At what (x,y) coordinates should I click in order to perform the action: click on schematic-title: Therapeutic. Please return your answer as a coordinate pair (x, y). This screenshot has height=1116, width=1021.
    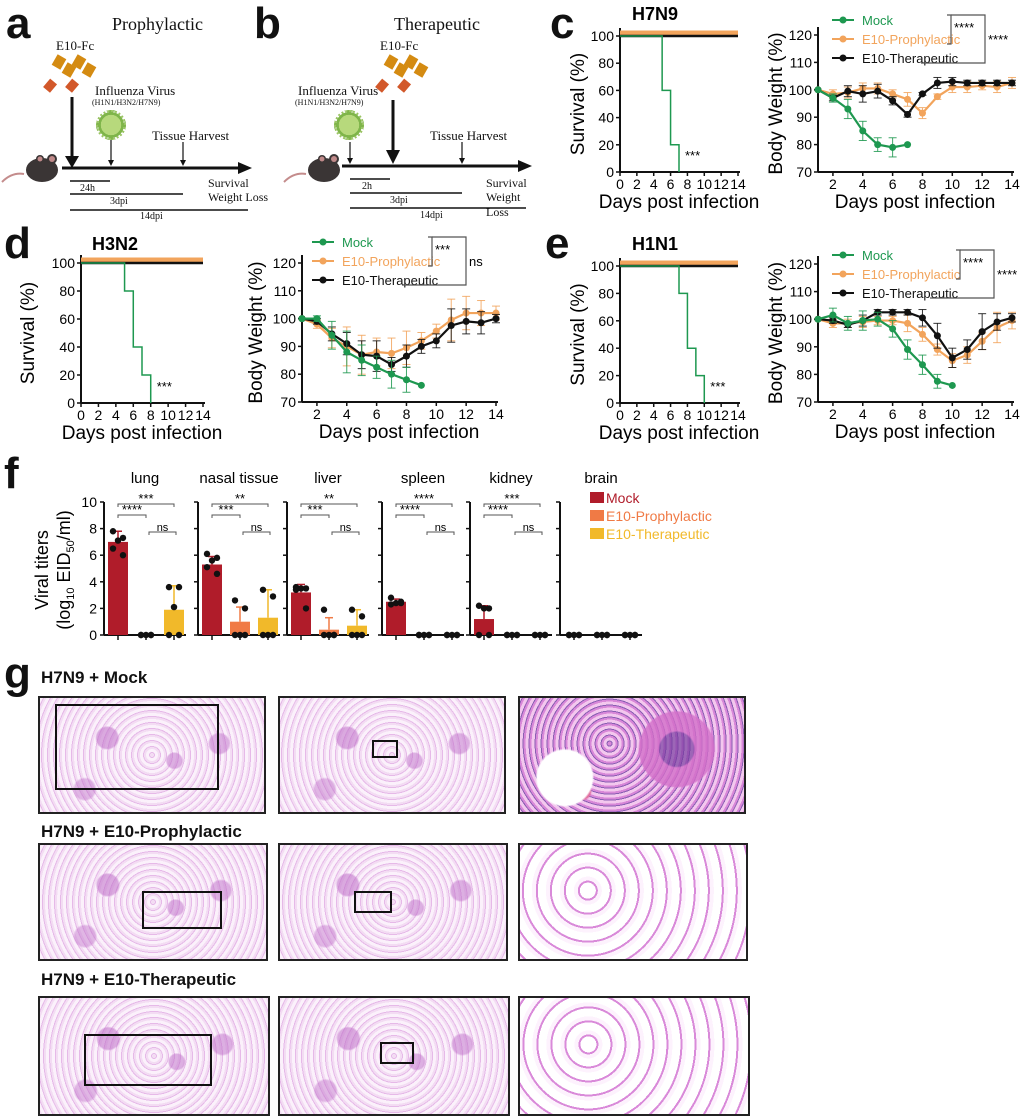
    Looking at the image, I should click on (437, 24).